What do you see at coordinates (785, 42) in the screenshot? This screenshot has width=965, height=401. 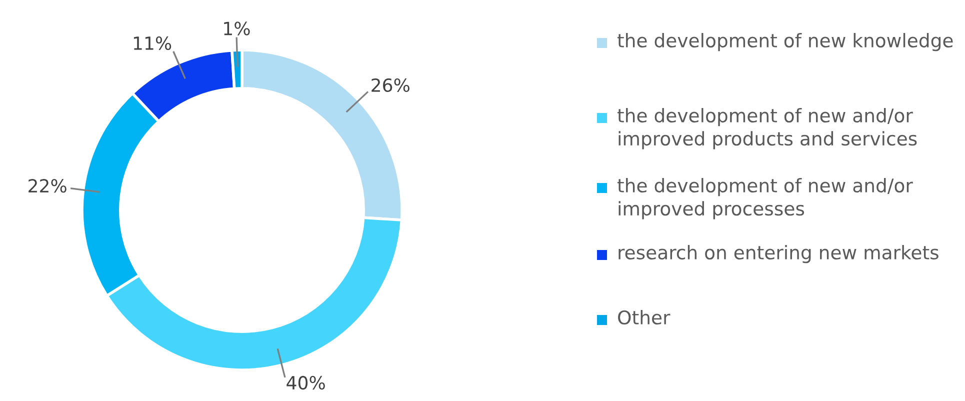 I see `legend-label: the development of new knowledge` at bounding box center [785, 42].